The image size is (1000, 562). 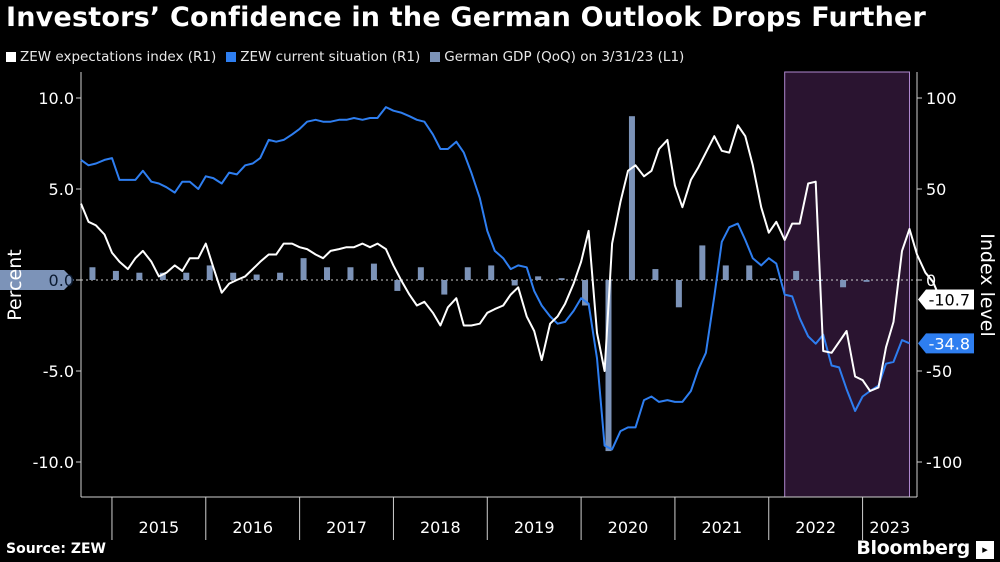 I want to click on x-tick-label: 2015, so click(x=159, y=527).